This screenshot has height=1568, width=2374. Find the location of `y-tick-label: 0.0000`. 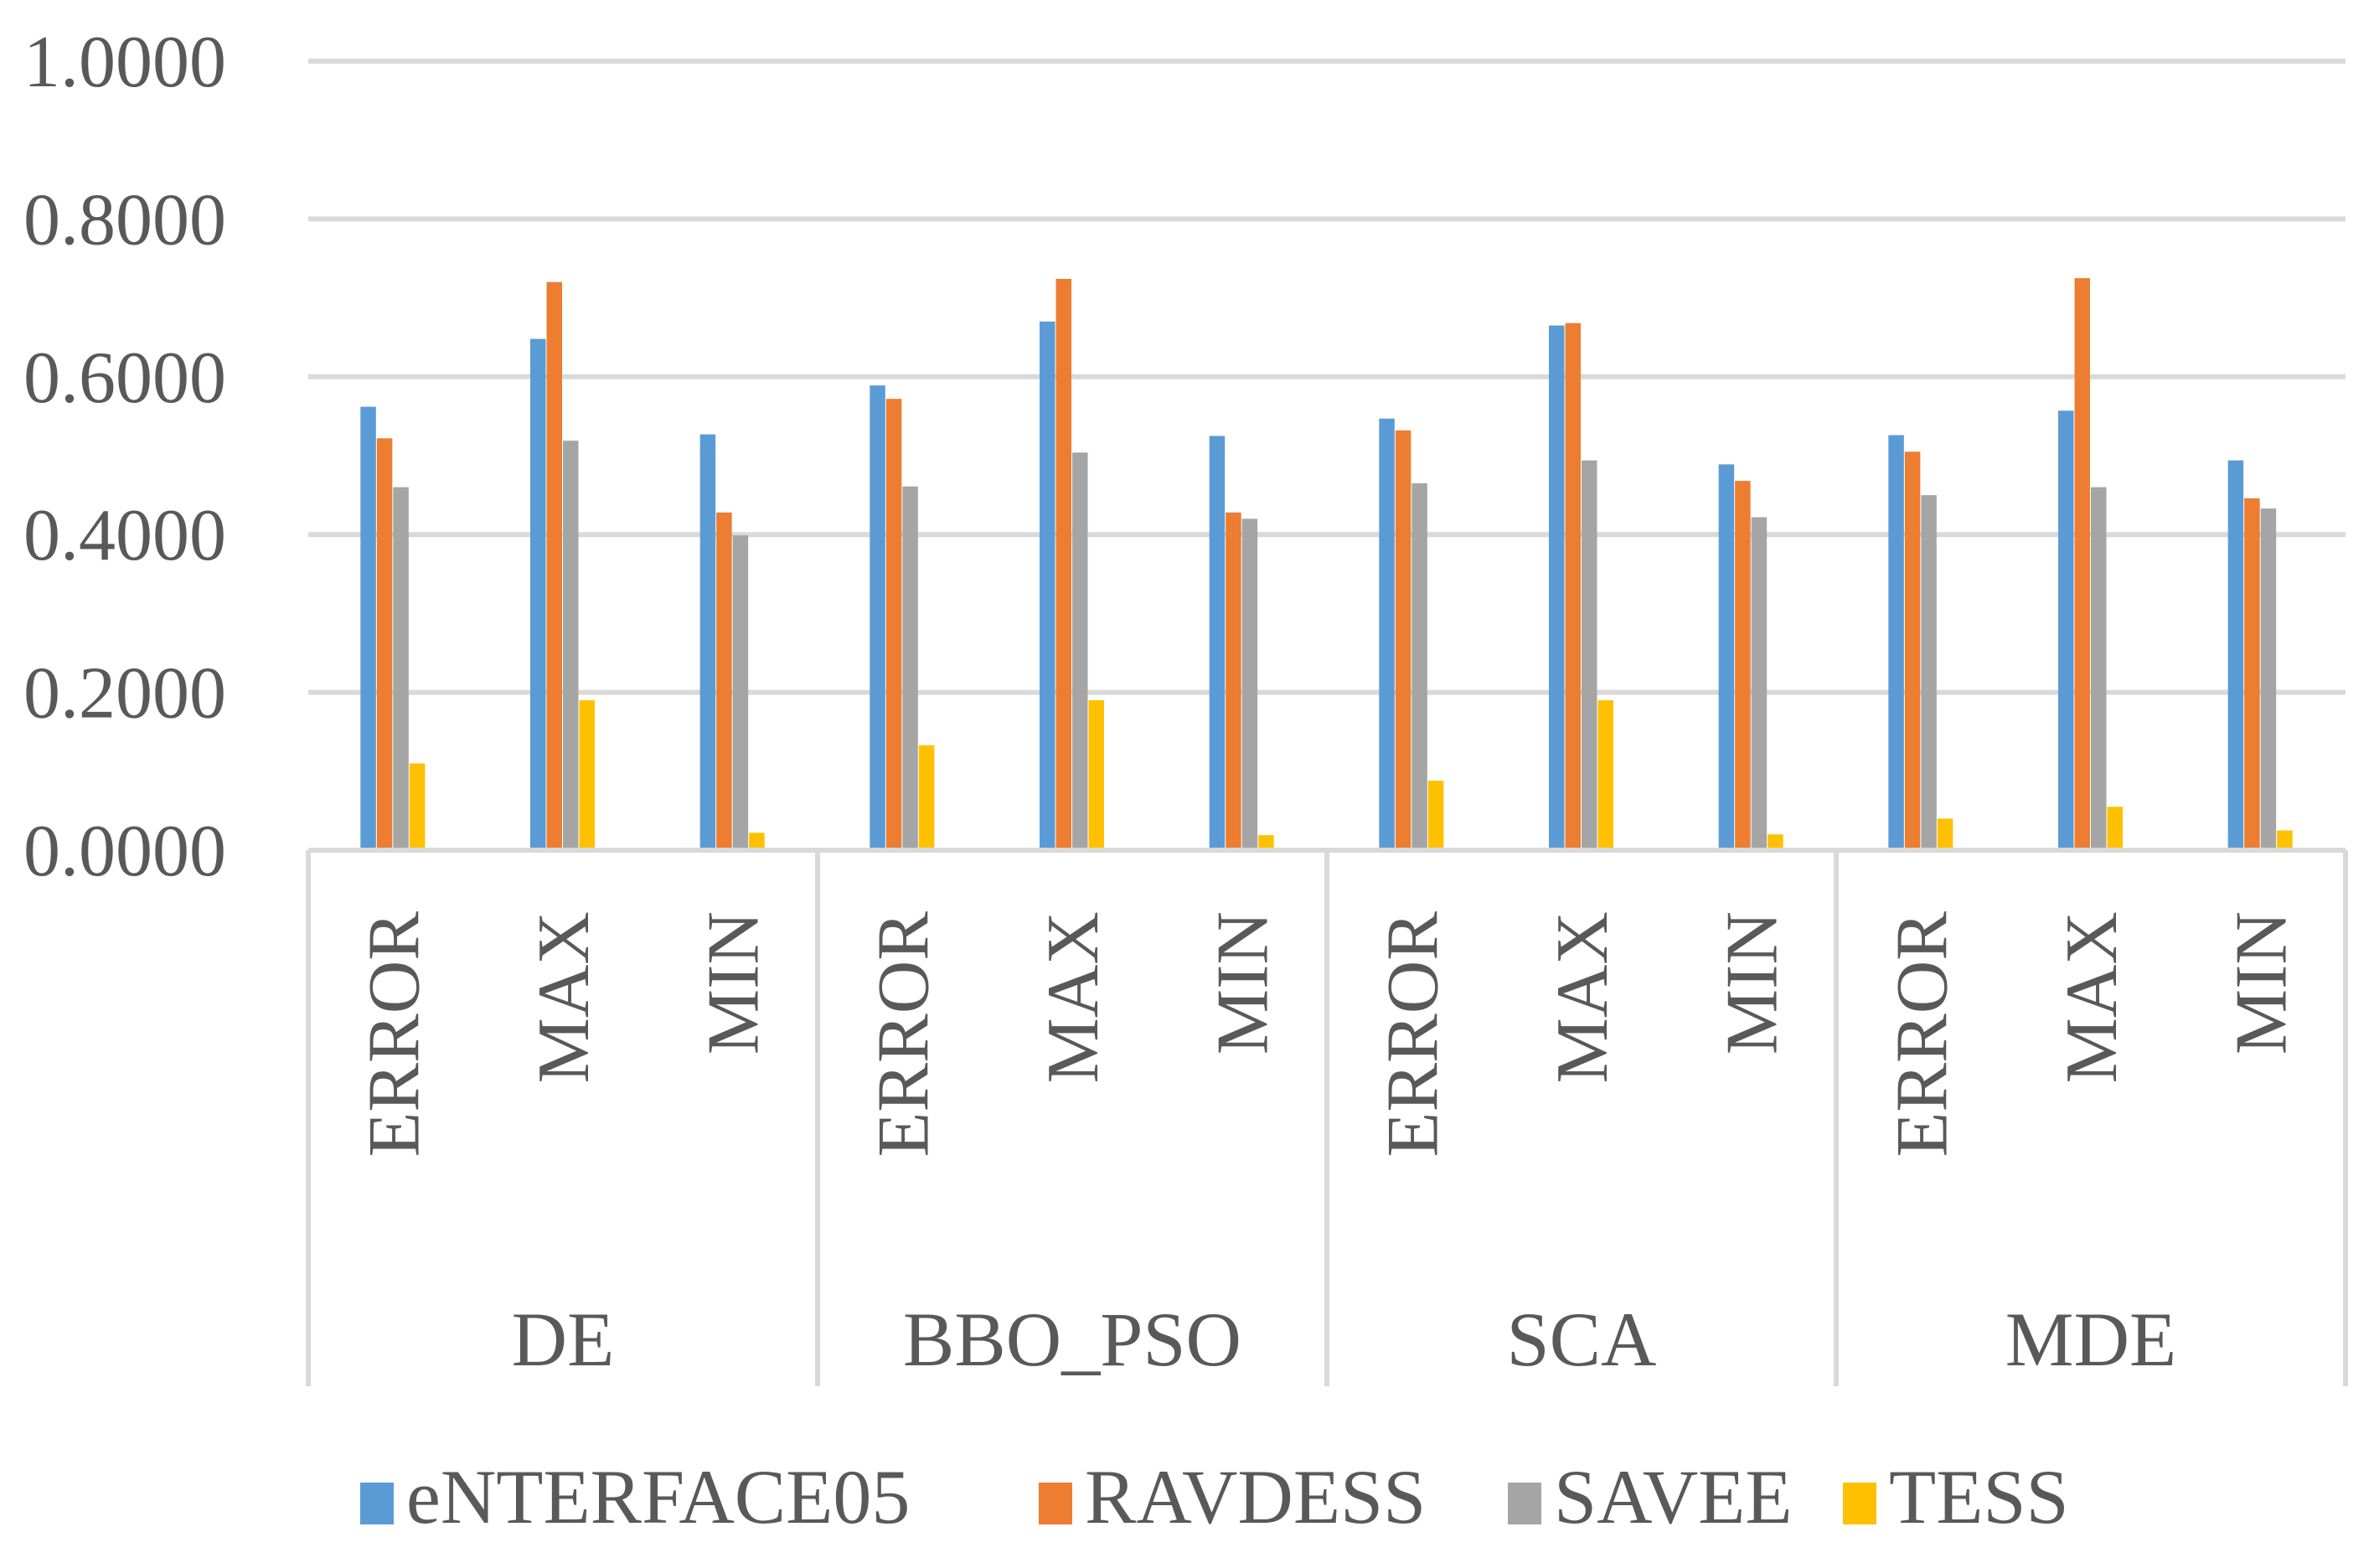

y-tick-label: 0.0000 is located at coordinates (124, 851).